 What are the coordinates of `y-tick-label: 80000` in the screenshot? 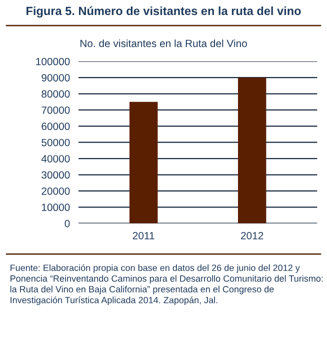 It's located at (56, 94).